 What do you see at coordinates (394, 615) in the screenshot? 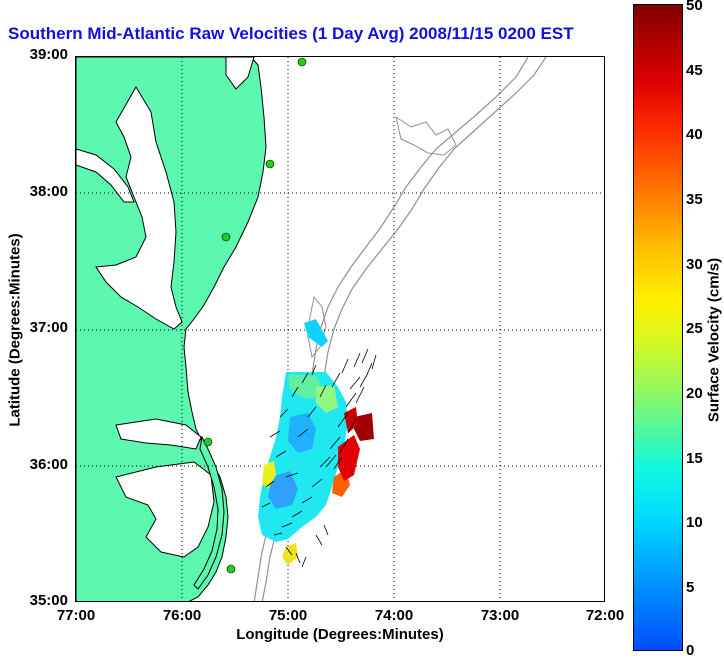
I see `x-tick-label: 74:00` at bounding box center [394, 615].